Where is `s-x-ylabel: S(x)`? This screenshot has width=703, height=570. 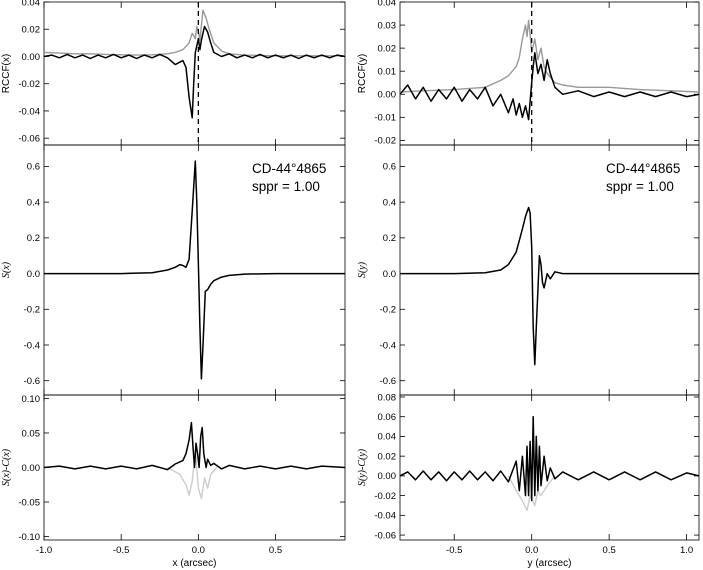
s-x-ylabel: S(x) is located at coordinates (6, 269).